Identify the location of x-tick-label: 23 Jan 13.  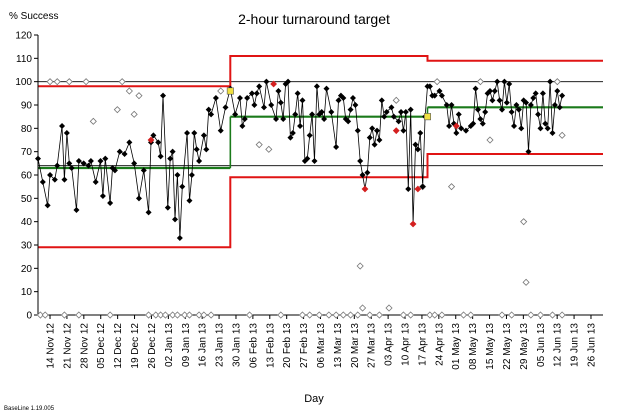
(220, 345).